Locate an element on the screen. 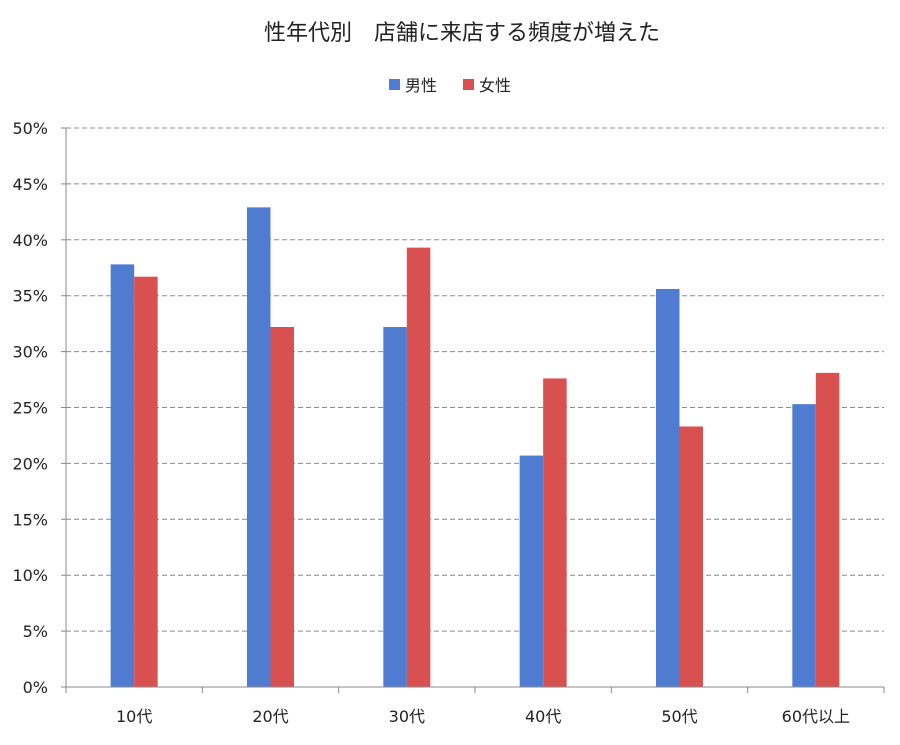 Image resolution: width=900 pixels, height=745 pixels. y-tick-label: 30% is located at coordinates (30, 352).